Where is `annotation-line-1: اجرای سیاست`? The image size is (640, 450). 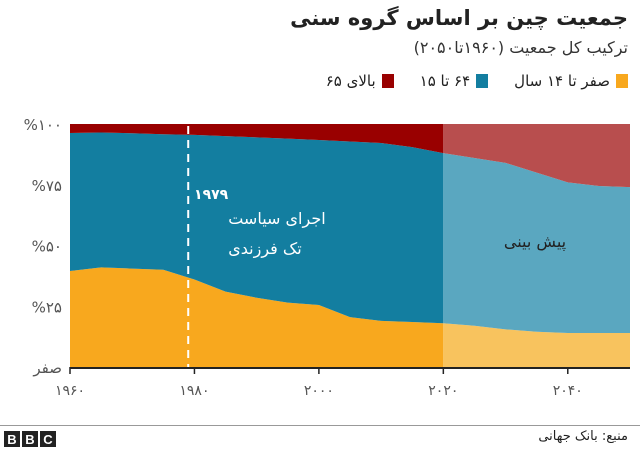
annotation-line-1: اجرای سیاست is located at coordinates (276, 219).